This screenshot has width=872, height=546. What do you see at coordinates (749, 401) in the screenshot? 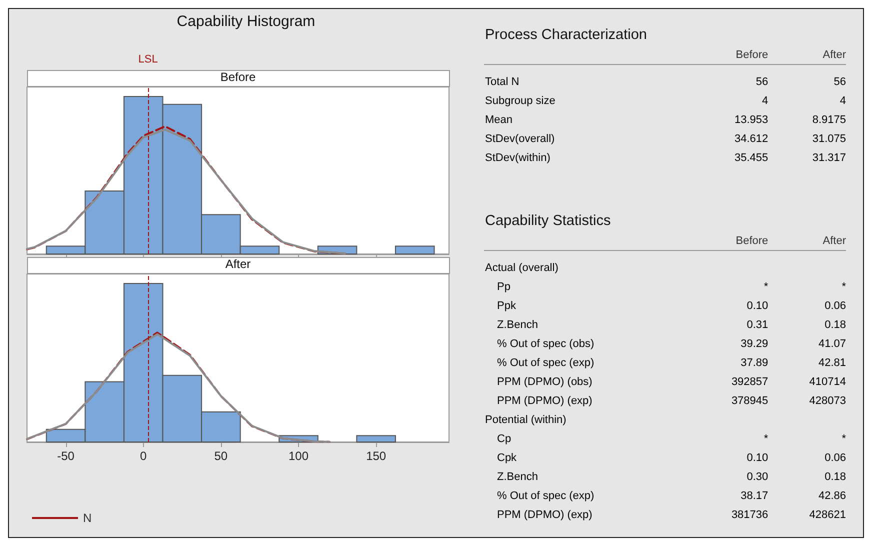
I see `data-label: 378945` at bounding box center [749, 401].